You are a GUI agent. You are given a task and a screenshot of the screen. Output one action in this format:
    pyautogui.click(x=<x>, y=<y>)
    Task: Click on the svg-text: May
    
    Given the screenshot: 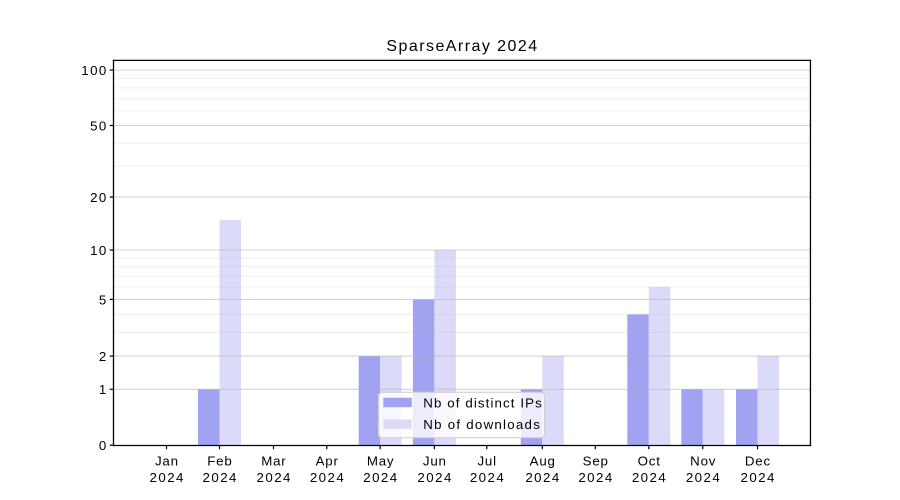 What is the action you would take?
    pyautogui.click(x=381, y=460)
    